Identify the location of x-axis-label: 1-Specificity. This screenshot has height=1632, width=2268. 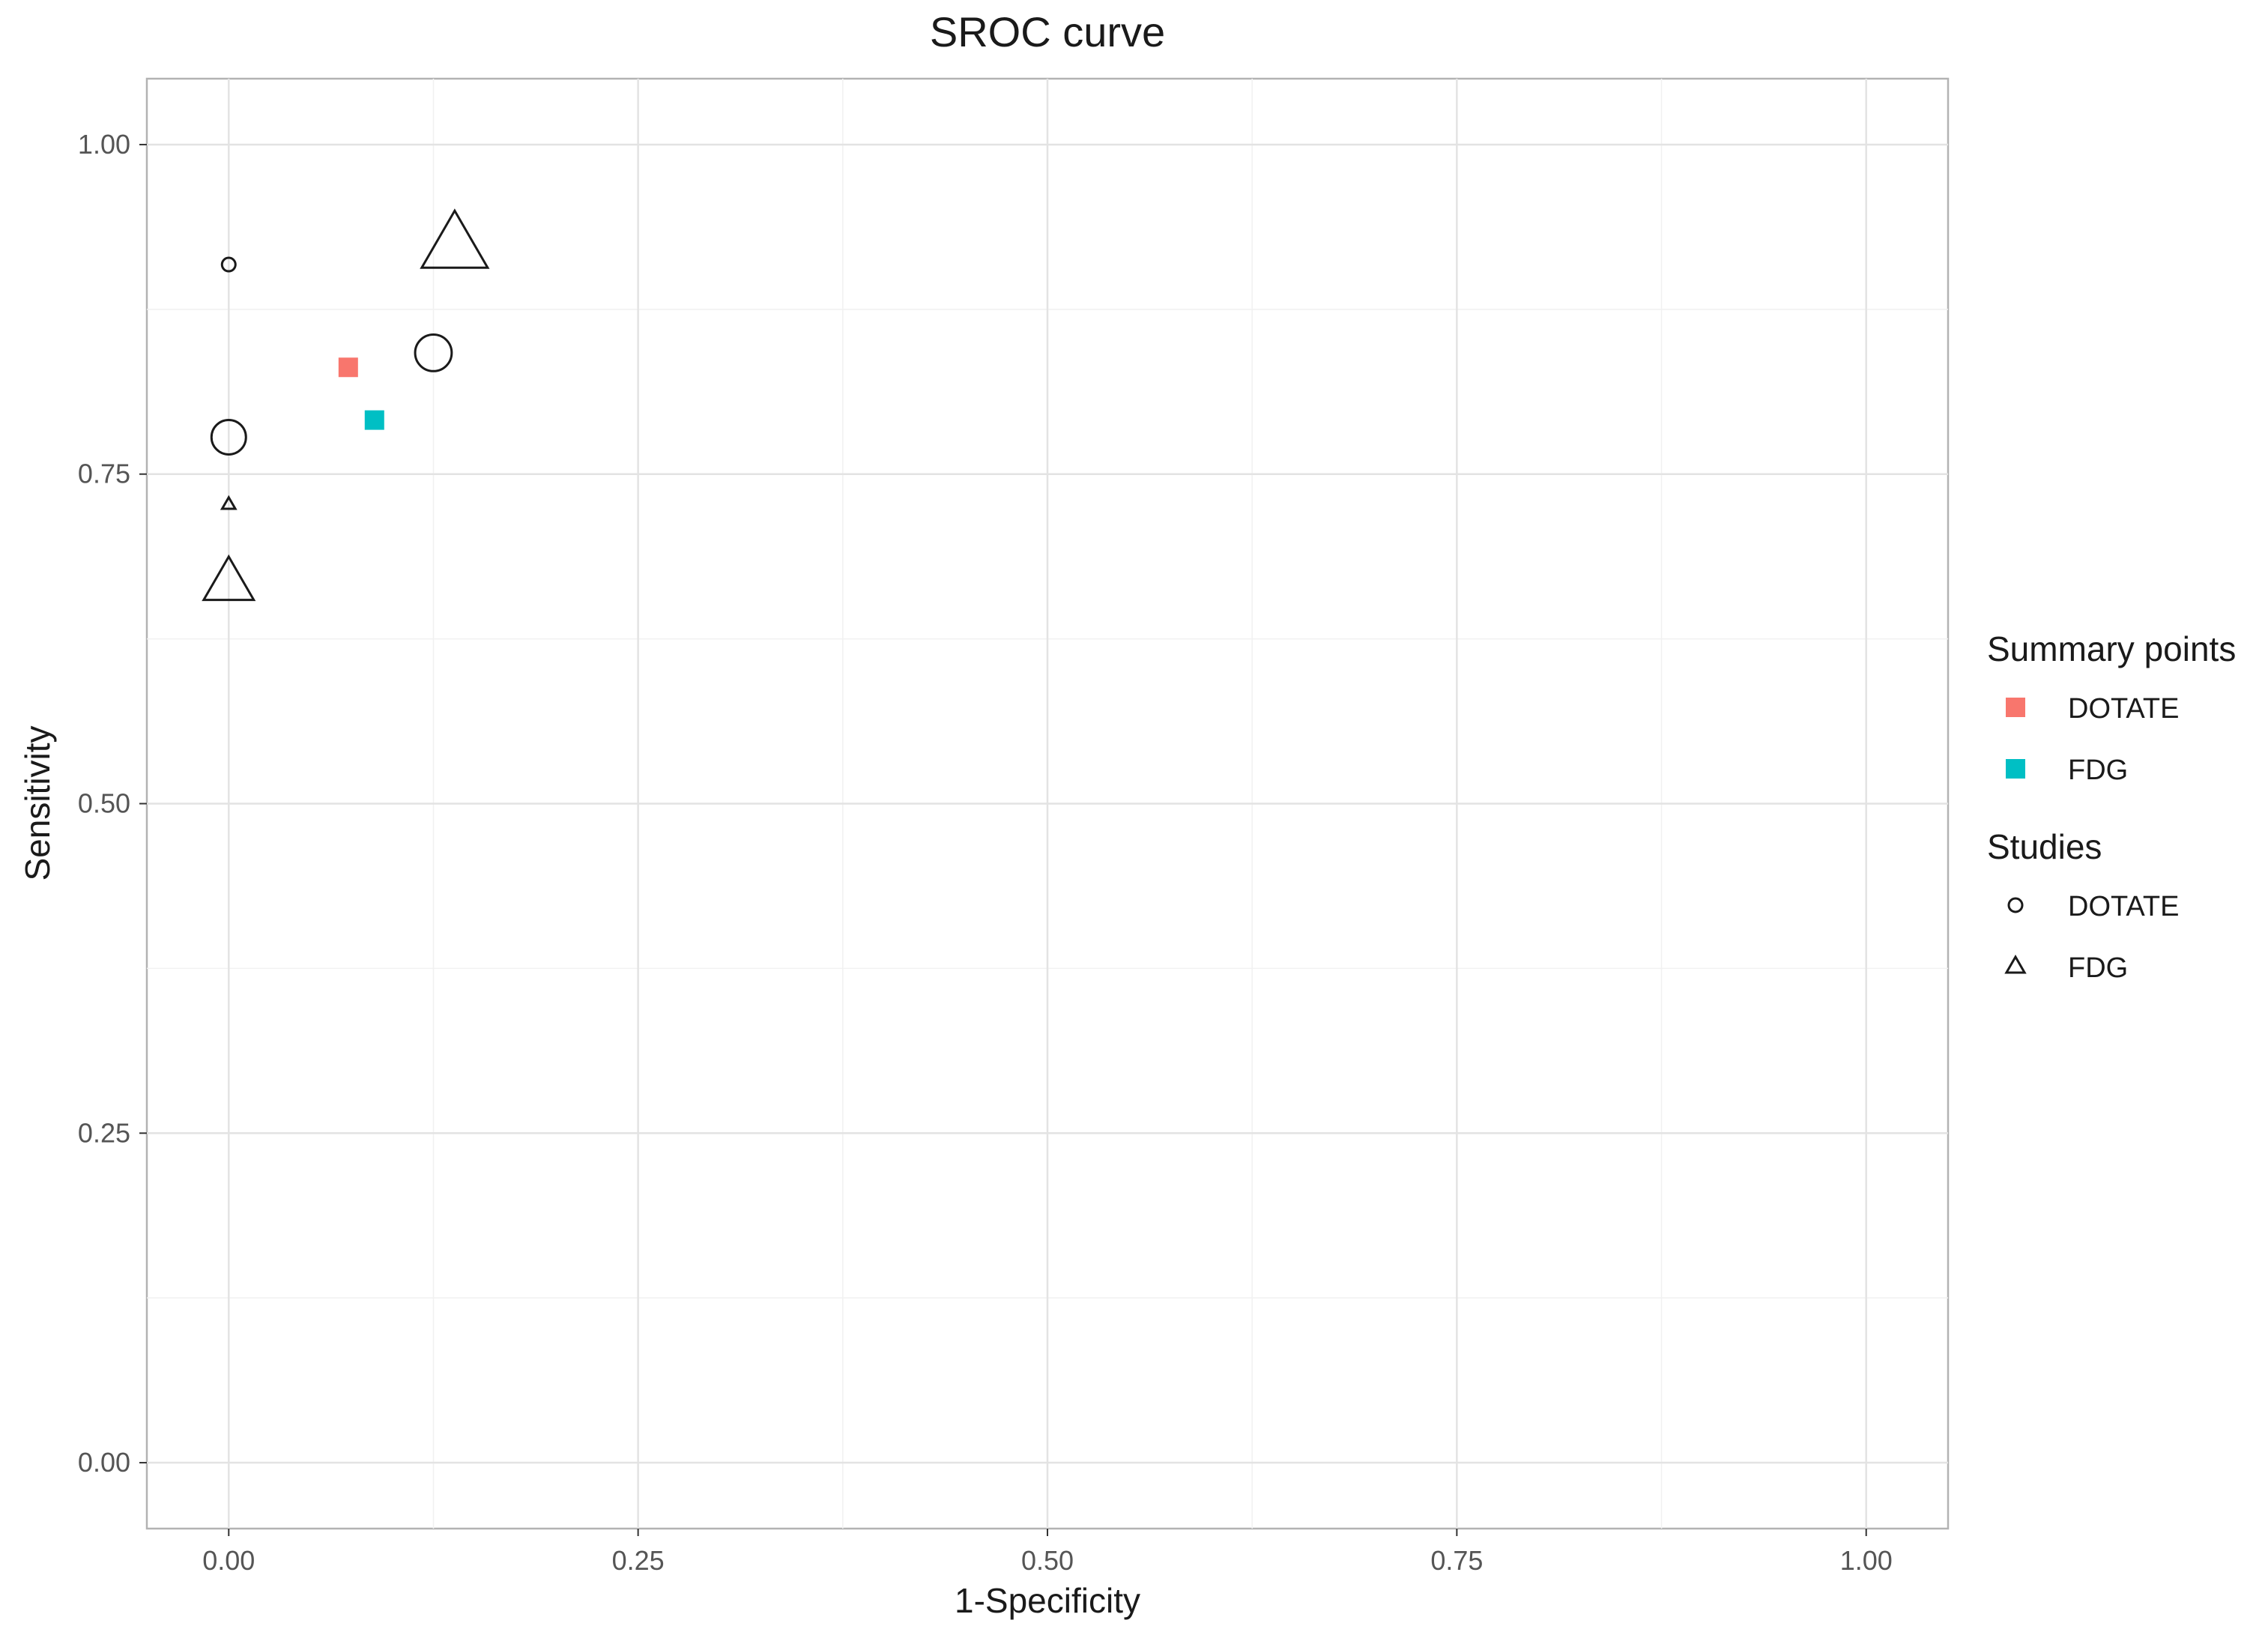
(1047, 1600).